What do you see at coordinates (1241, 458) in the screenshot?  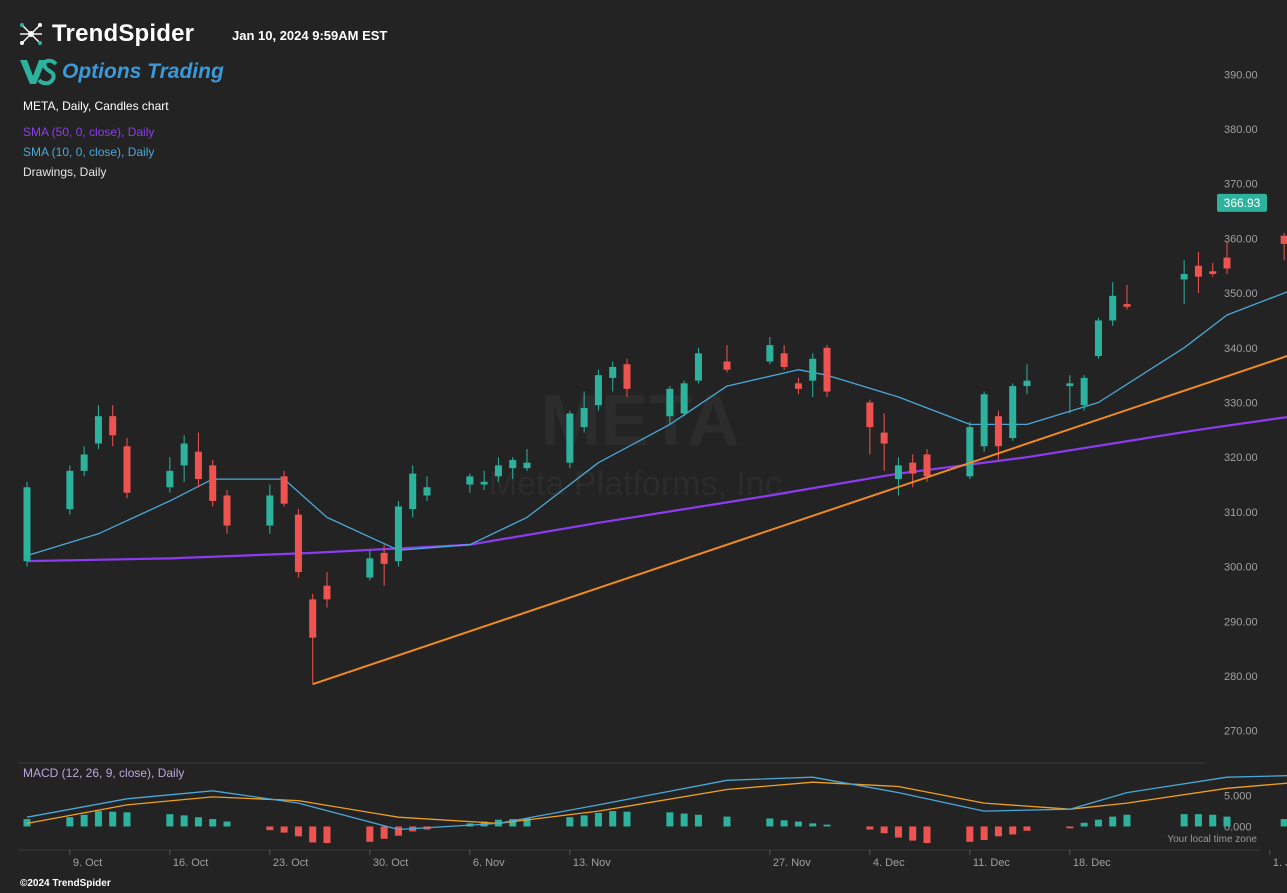 I see `price-tick-label: 320.00` at bounding box center [1241, 458].